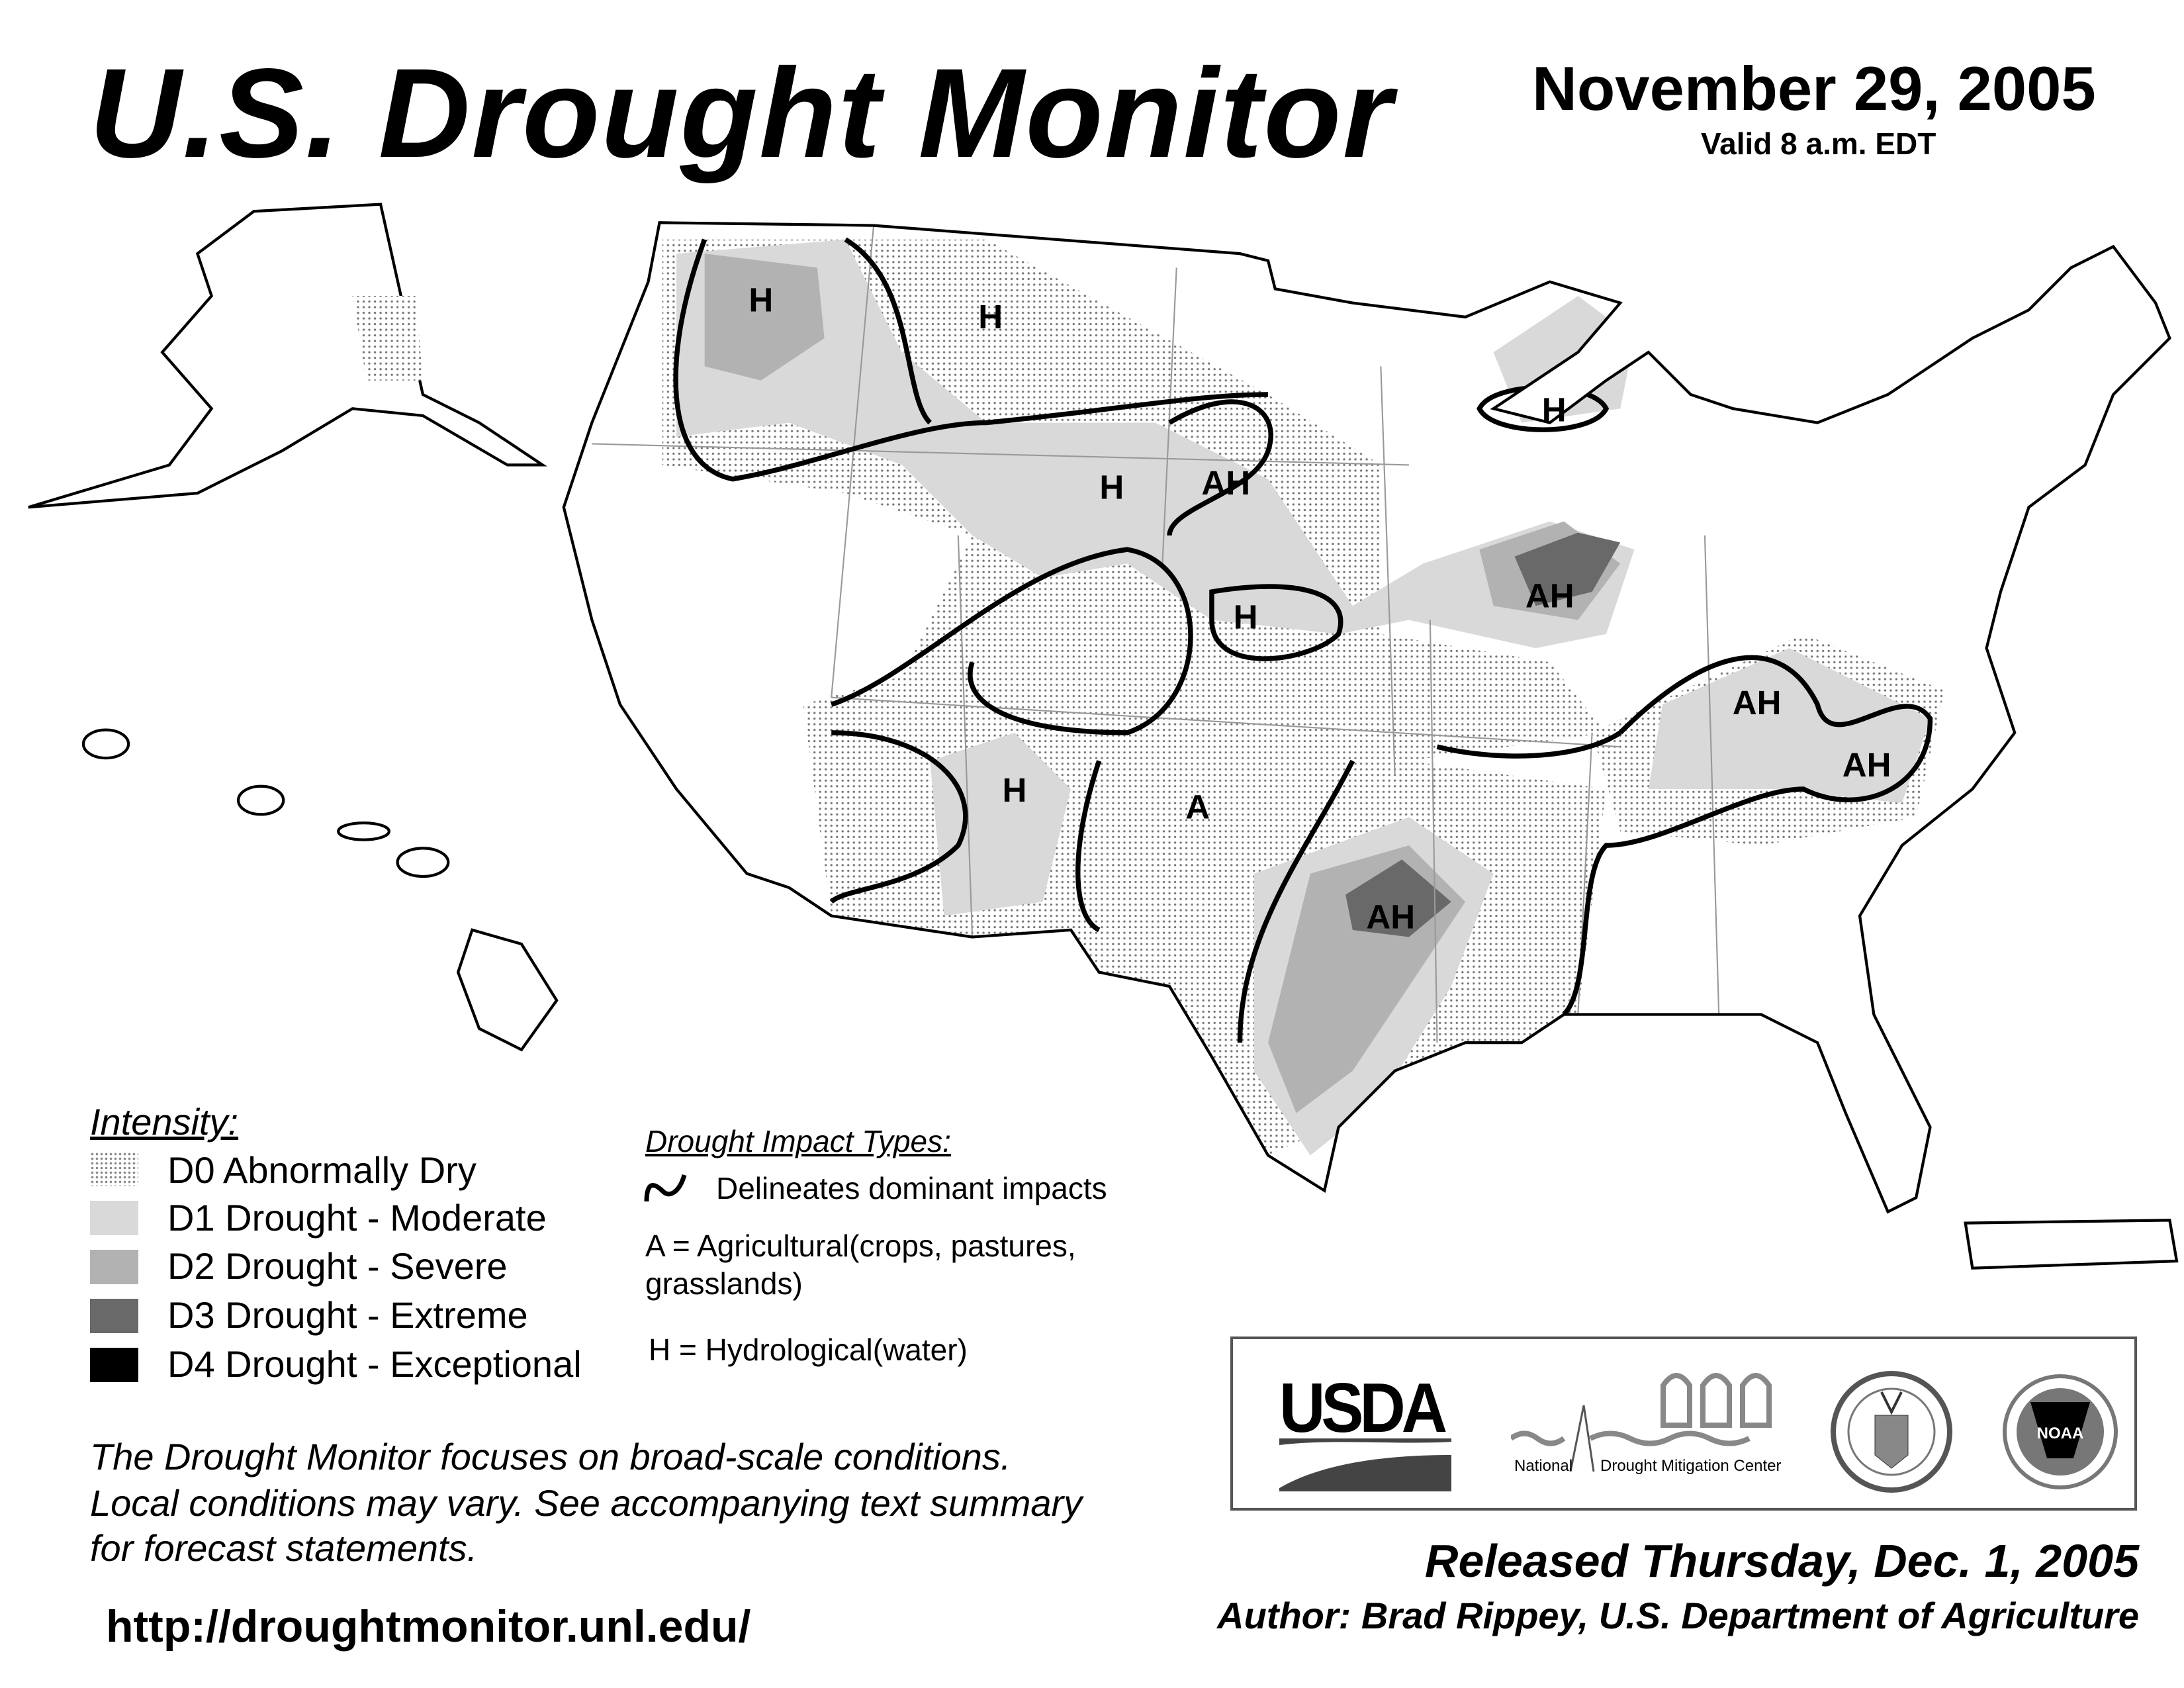 The width and height of the screenshot is (2184, 1688). Describe the element at coordinates (114, 1316) in the screenshot. I see `swatch-d3` at that location.